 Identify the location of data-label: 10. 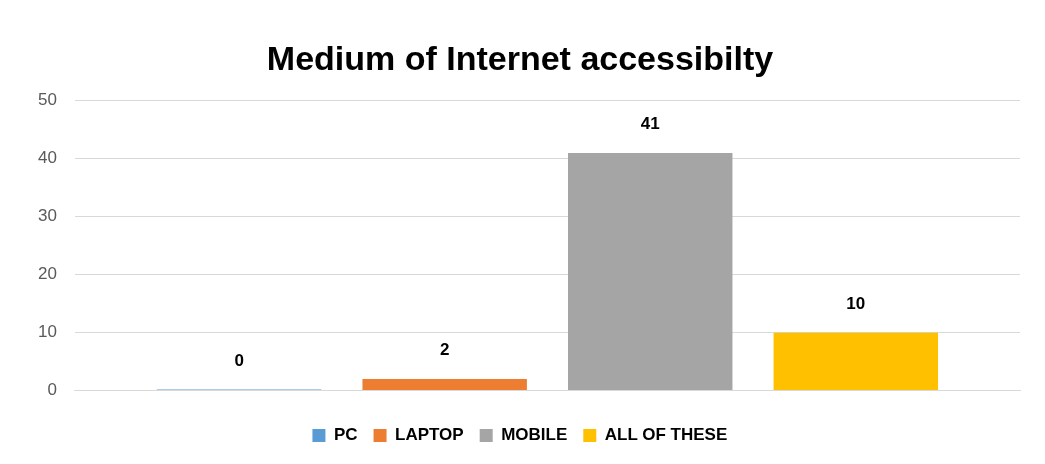
(856, 303).